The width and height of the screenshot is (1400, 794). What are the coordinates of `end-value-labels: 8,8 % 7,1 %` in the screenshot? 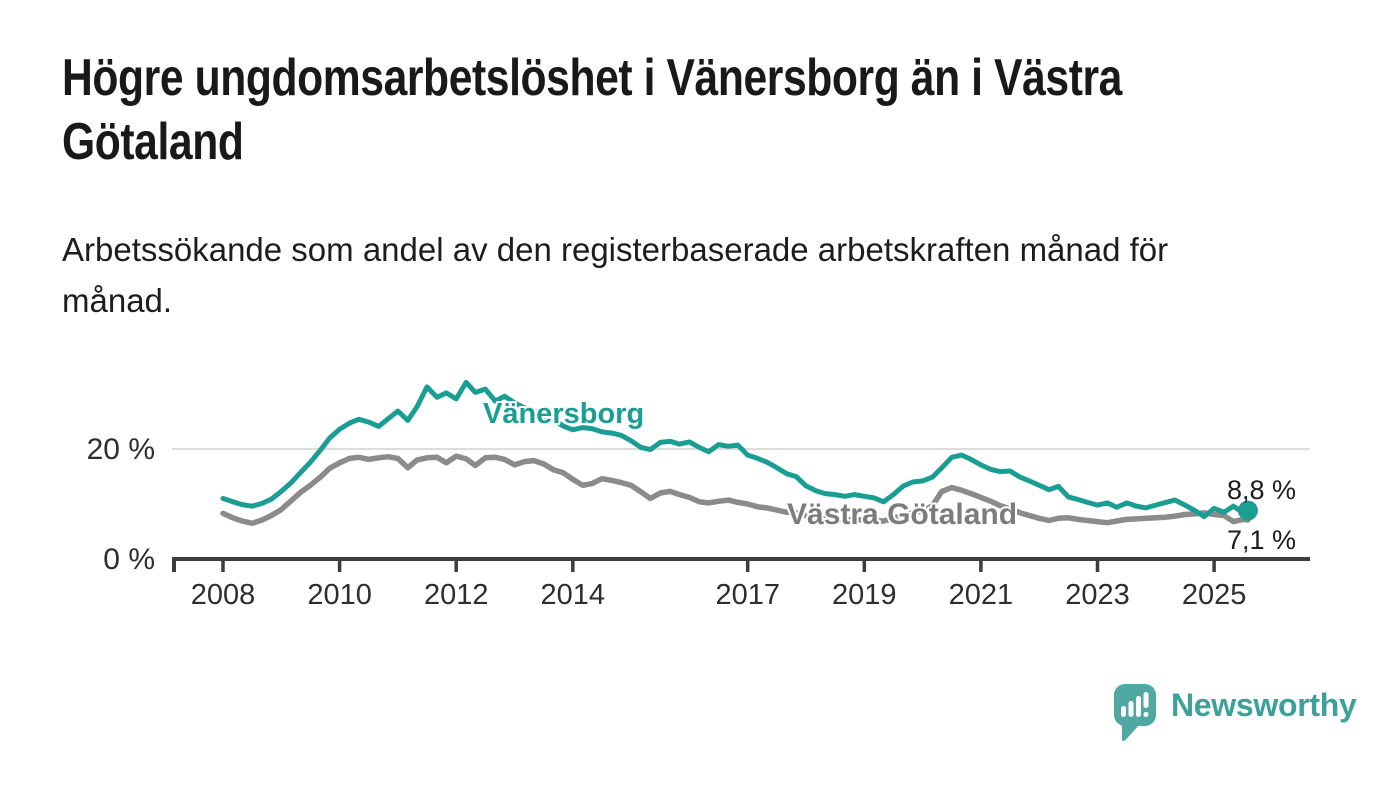 It's located at (1261, 515).